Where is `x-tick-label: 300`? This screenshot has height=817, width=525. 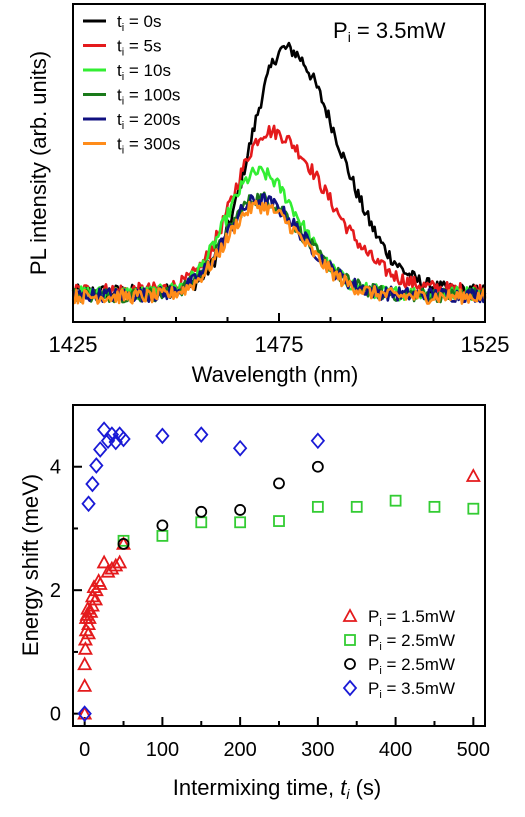
x-tick-label: 300 is located at coordinates (317, 750).